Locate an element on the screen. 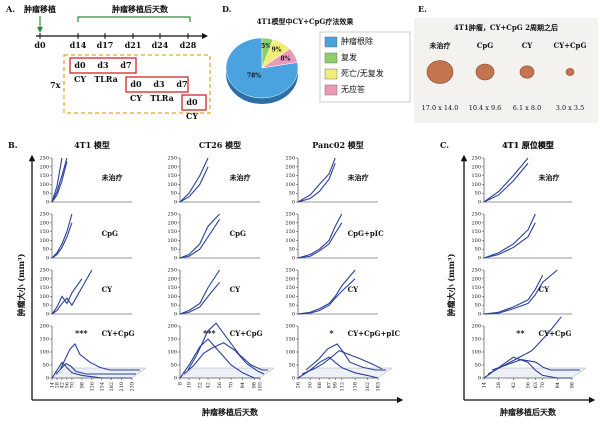  slice-label: 8% is located at coordinates (286, 58).